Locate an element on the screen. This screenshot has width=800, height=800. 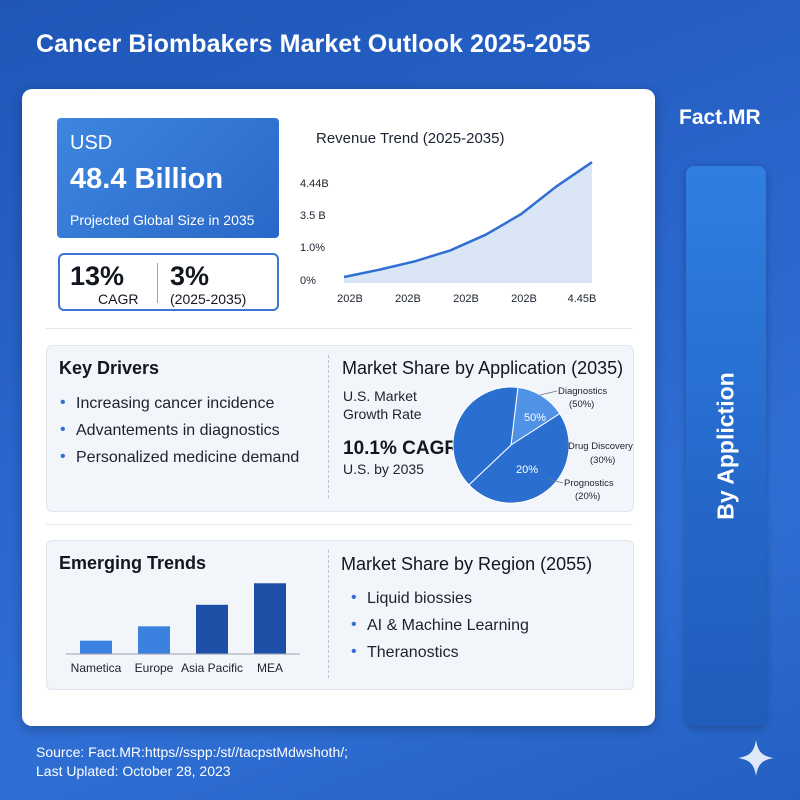
region-bar-chart: Nametica Europe Asia Pacific MEA is located at coordinates (183, 629).